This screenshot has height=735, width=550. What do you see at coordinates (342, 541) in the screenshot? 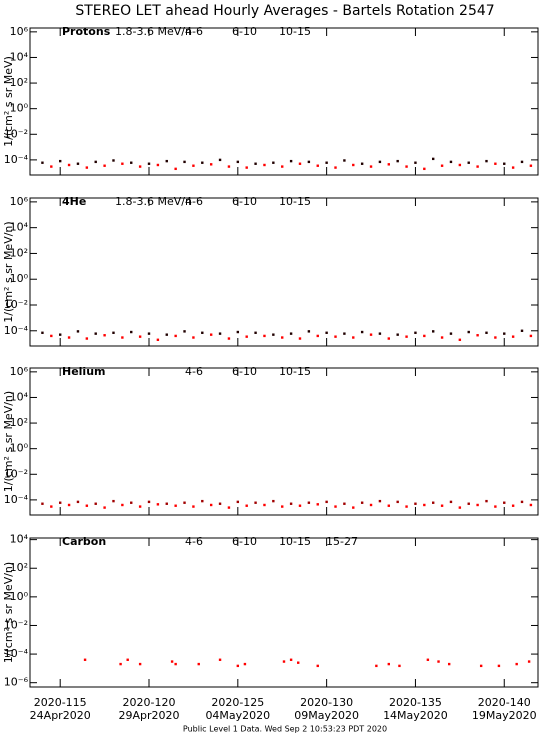
I see `legend-entry: 15-27` at bounding box center [342, 541].